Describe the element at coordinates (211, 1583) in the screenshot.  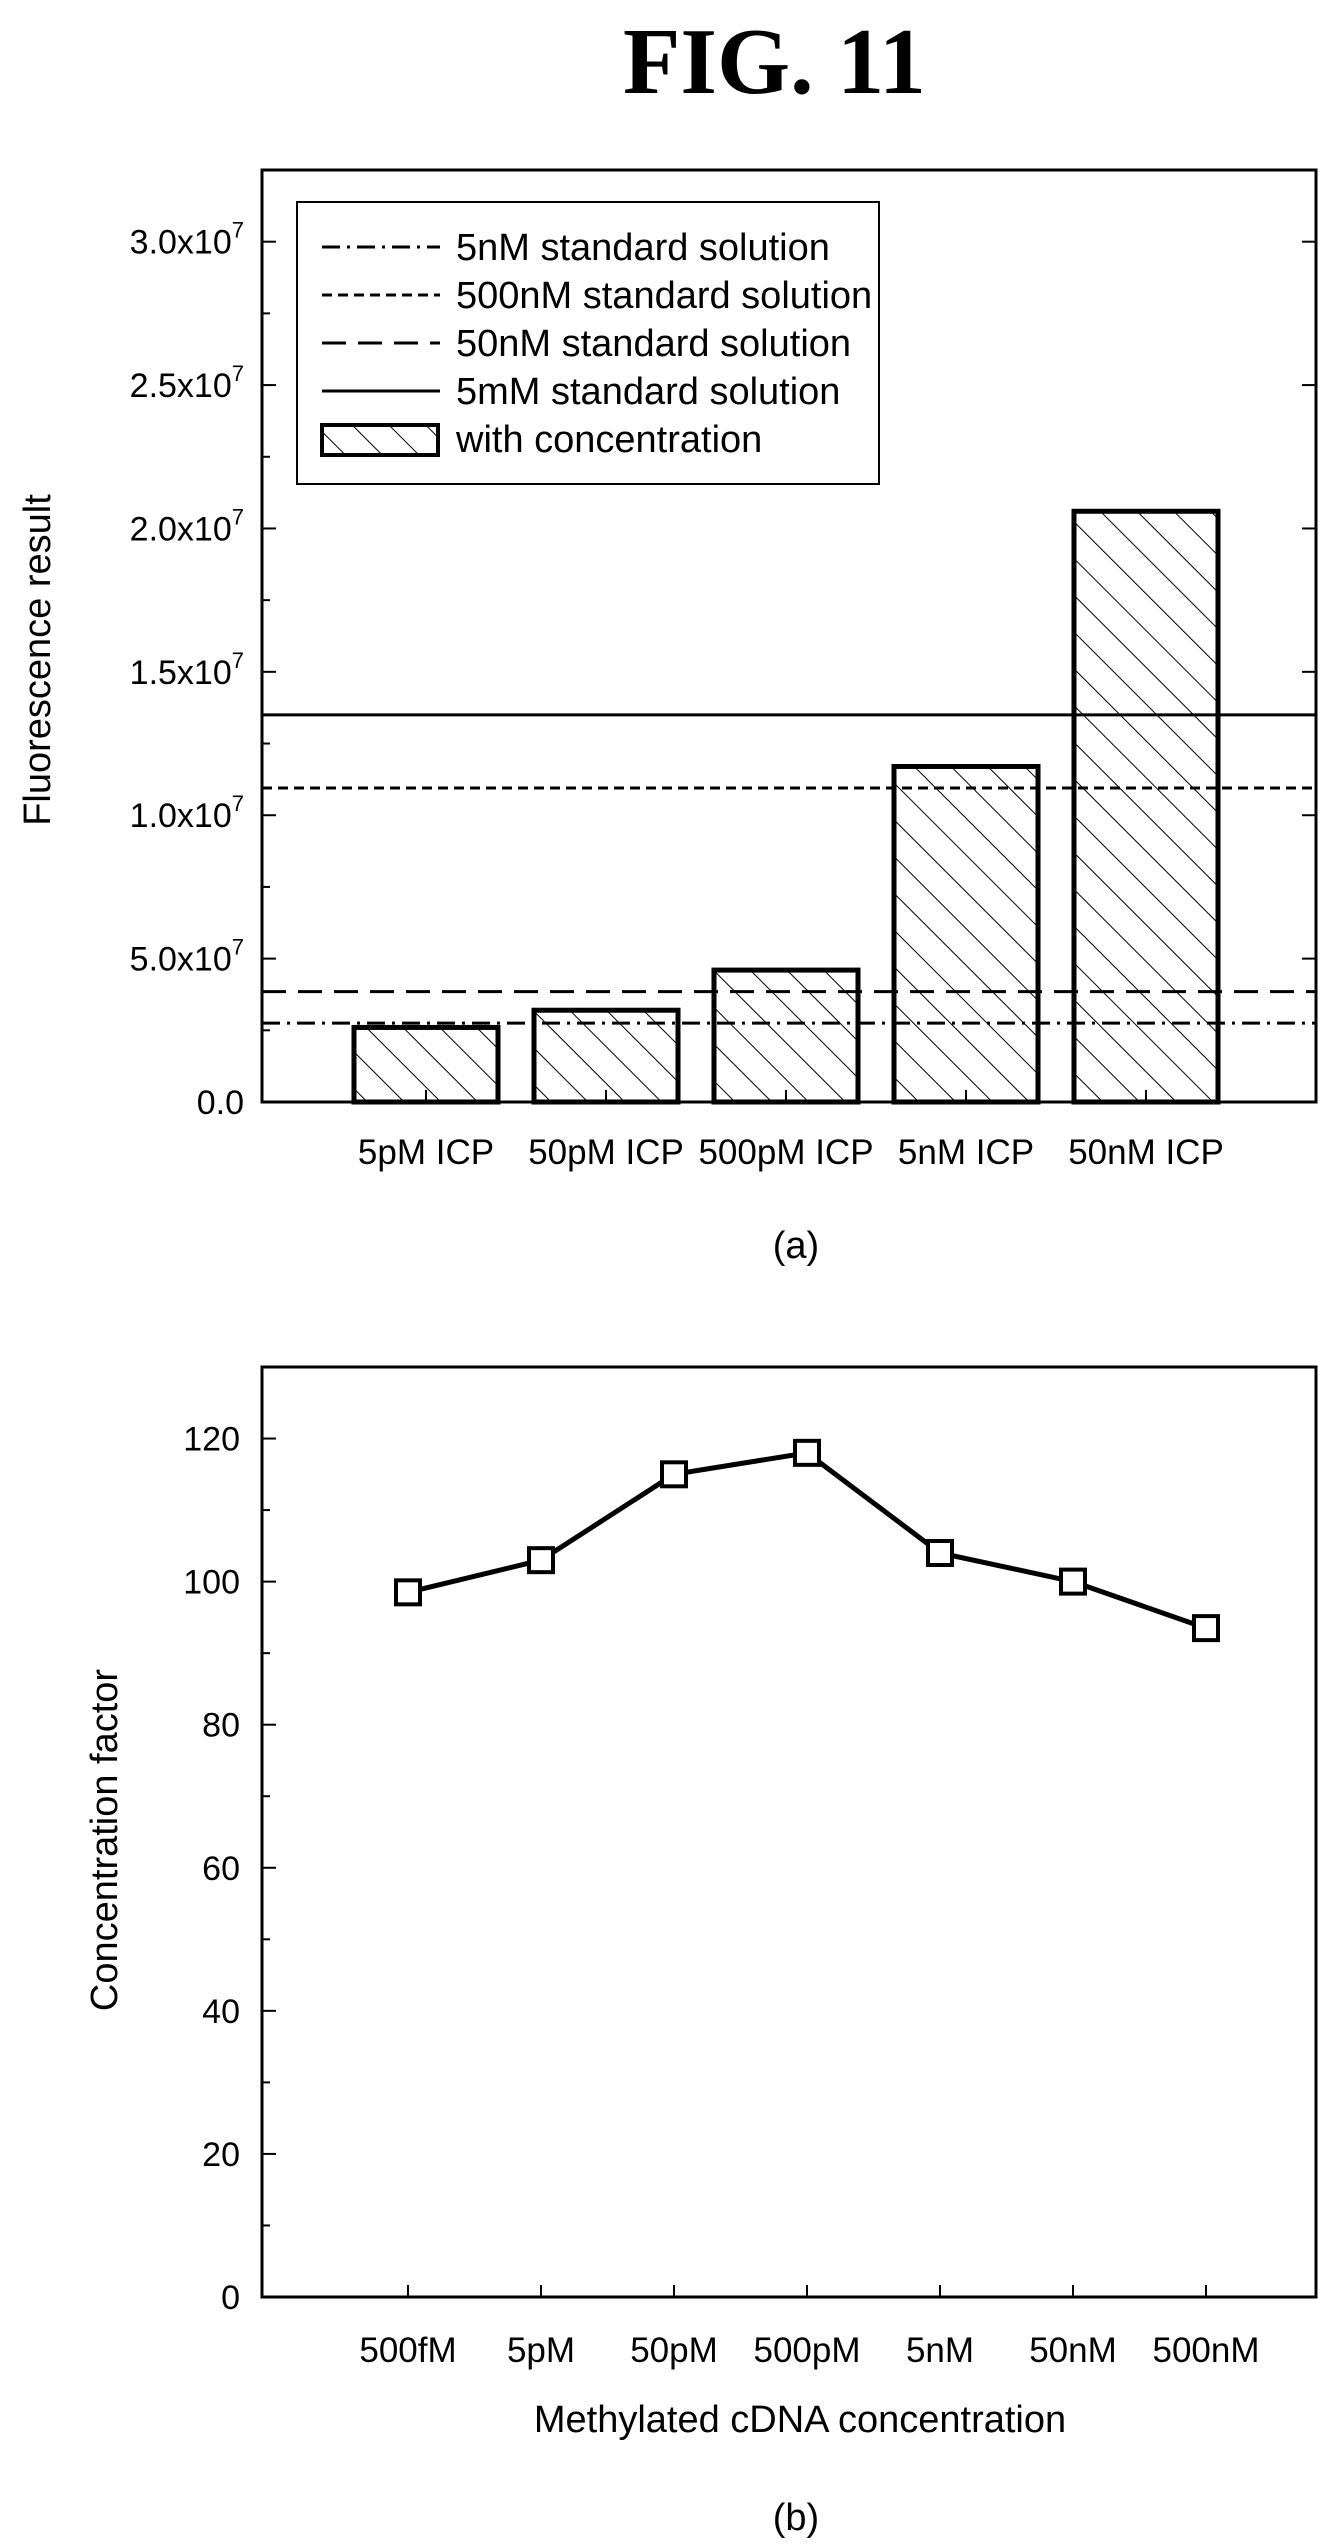
I see `y-tick-label-b: 100` at that location.